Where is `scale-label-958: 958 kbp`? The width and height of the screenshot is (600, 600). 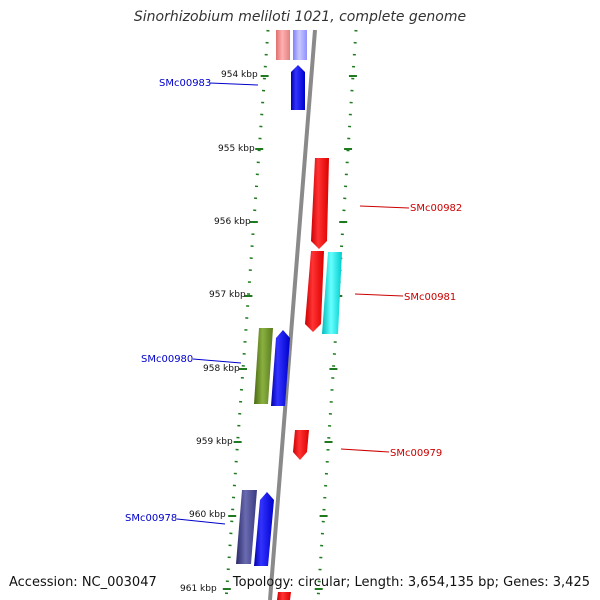
scale-label-958: 958 kbp is located at coordinates (221, 369).